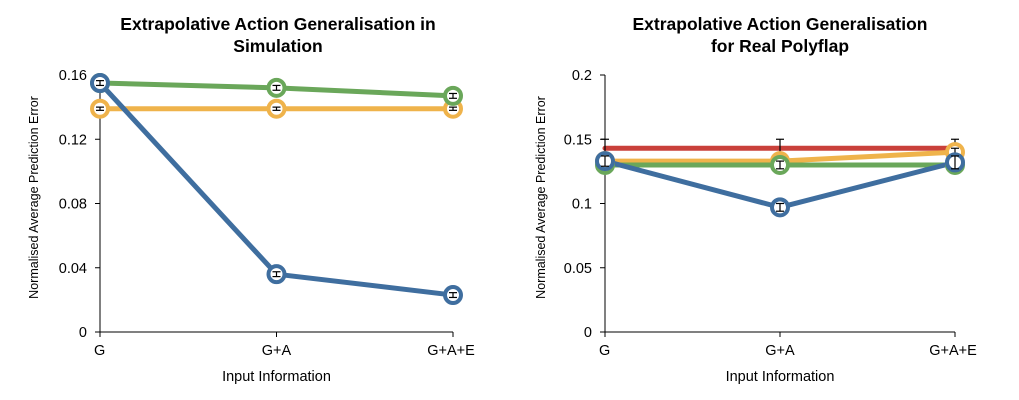 This screenshot has height=400, width=1019. I want to click on y-tick-label: 0.04, so click(73, 269).